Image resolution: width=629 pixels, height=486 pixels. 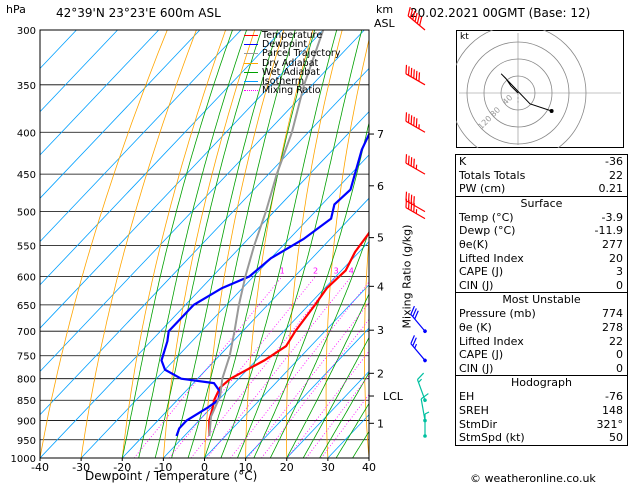 What do you see at coordinates (351, 270) in the screenshot?
I see `mixing-ratio-tick-label: 4` at bounding box center [351, 270].